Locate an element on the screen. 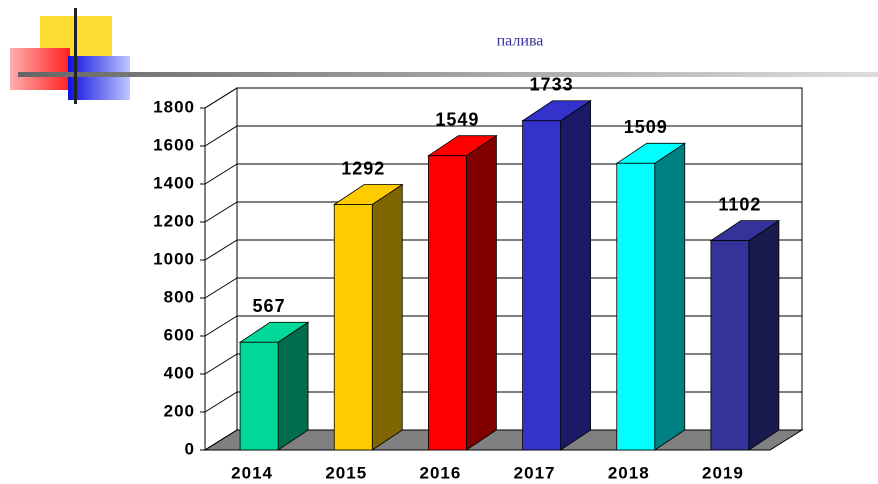 The image size is (878, 484). data-label: 1509 is located at coordinates (646, 127).